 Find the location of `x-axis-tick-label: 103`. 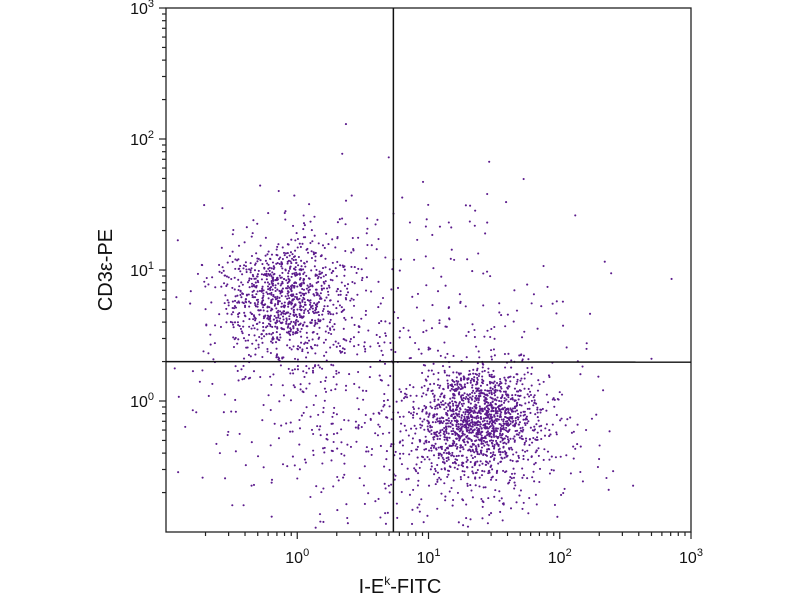

x-axis-tick-label: 103 is located at coordinates (691, 557).